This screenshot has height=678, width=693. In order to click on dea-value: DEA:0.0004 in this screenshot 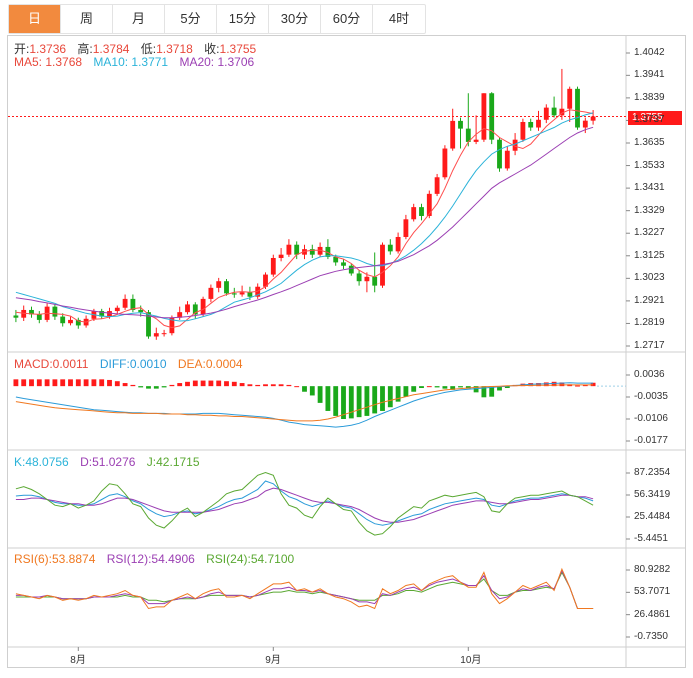, I will do `click(210, 364)`.